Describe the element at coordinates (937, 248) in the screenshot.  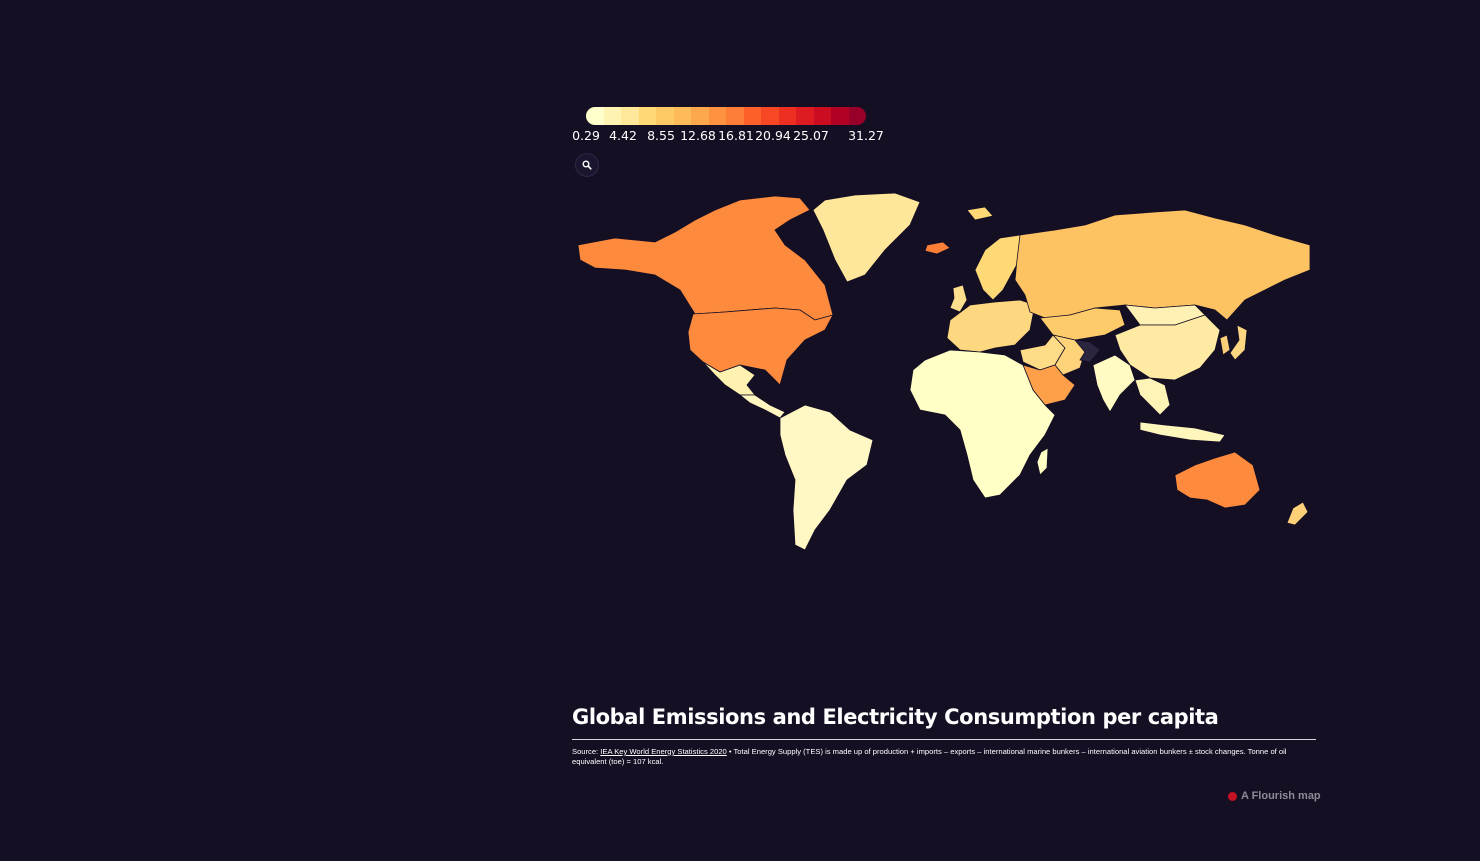
I see `region-Iceland` at that location.